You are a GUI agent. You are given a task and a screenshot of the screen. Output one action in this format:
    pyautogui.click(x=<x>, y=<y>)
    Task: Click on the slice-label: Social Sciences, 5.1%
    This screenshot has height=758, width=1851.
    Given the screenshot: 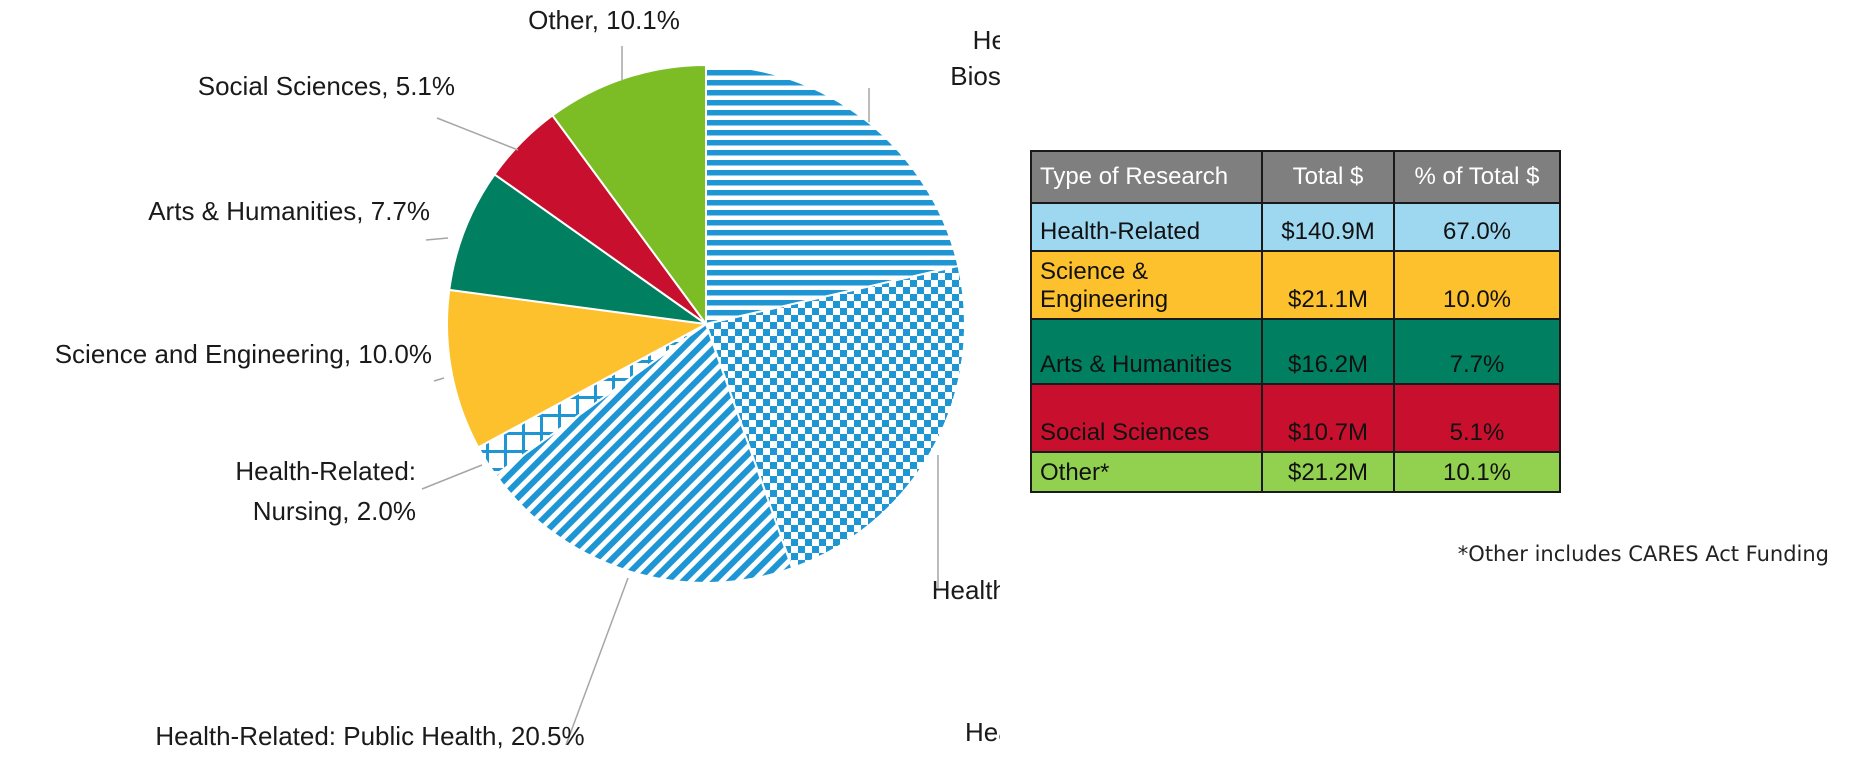 What is the action you would take?
    pyautogui.click(x=326, y=86)
    